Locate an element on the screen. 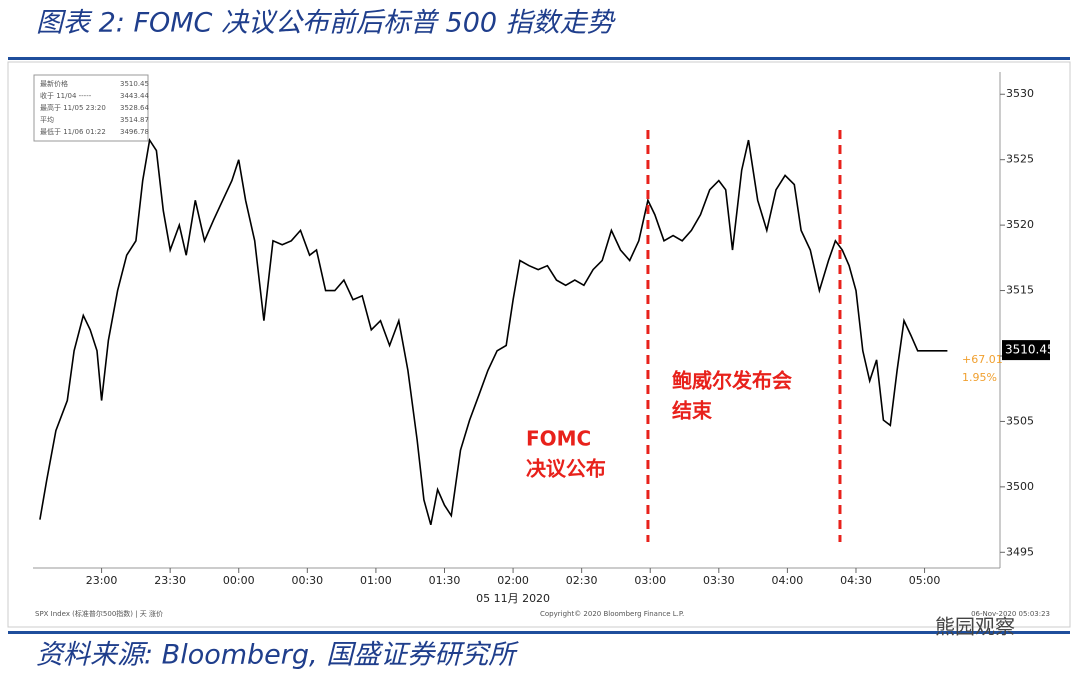 Image resolution: width=1080 pixels, height=678 pixels. watermark: 熊园观察 is located at coordinates (975, 627).